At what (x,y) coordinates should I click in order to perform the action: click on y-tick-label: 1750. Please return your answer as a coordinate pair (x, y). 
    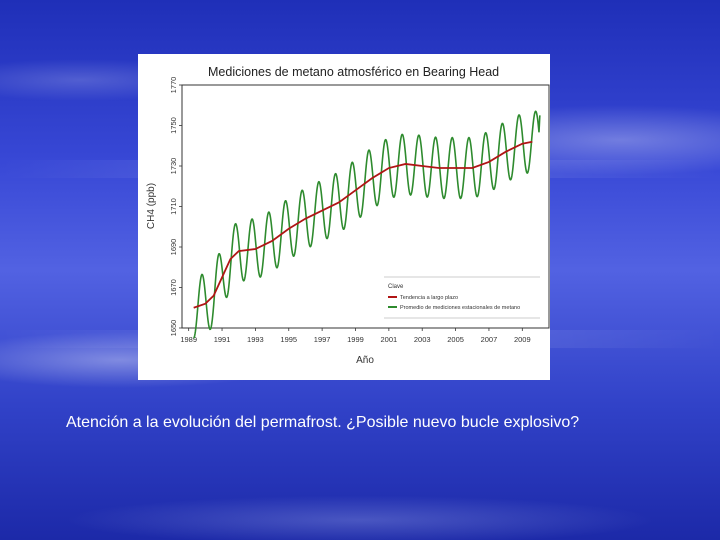
    Looking at the image, I should click on (173, 125).